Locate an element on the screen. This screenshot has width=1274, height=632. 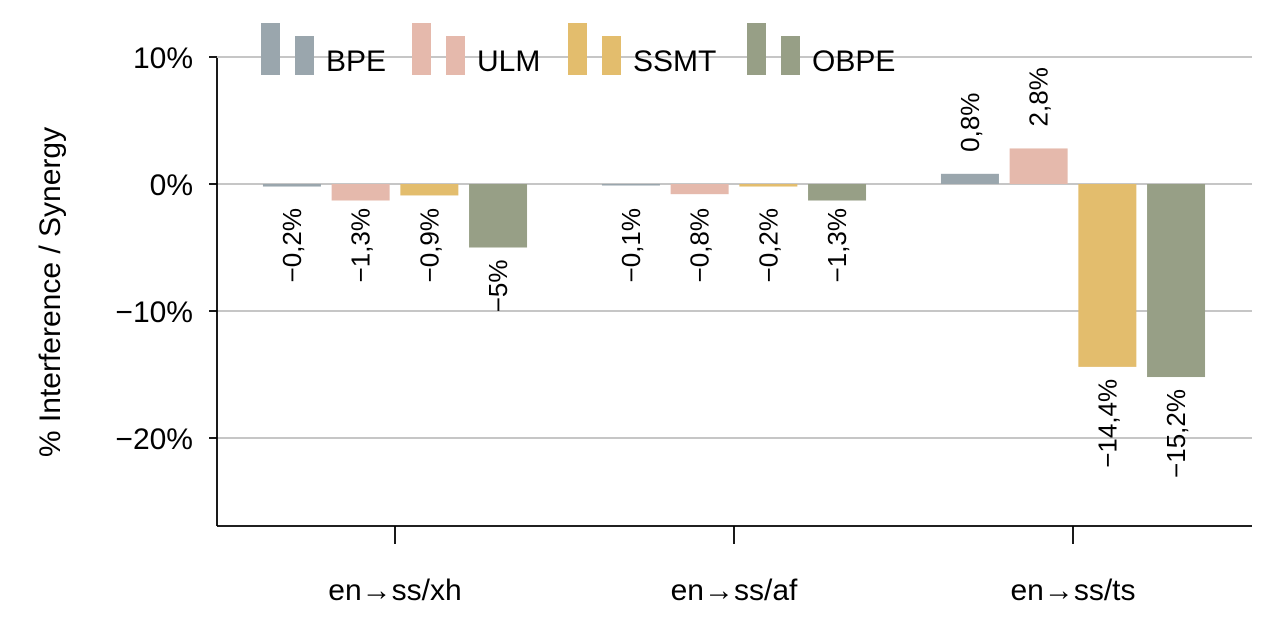
bar-value-label: −14,4% is located at coordinates (1107, 423).